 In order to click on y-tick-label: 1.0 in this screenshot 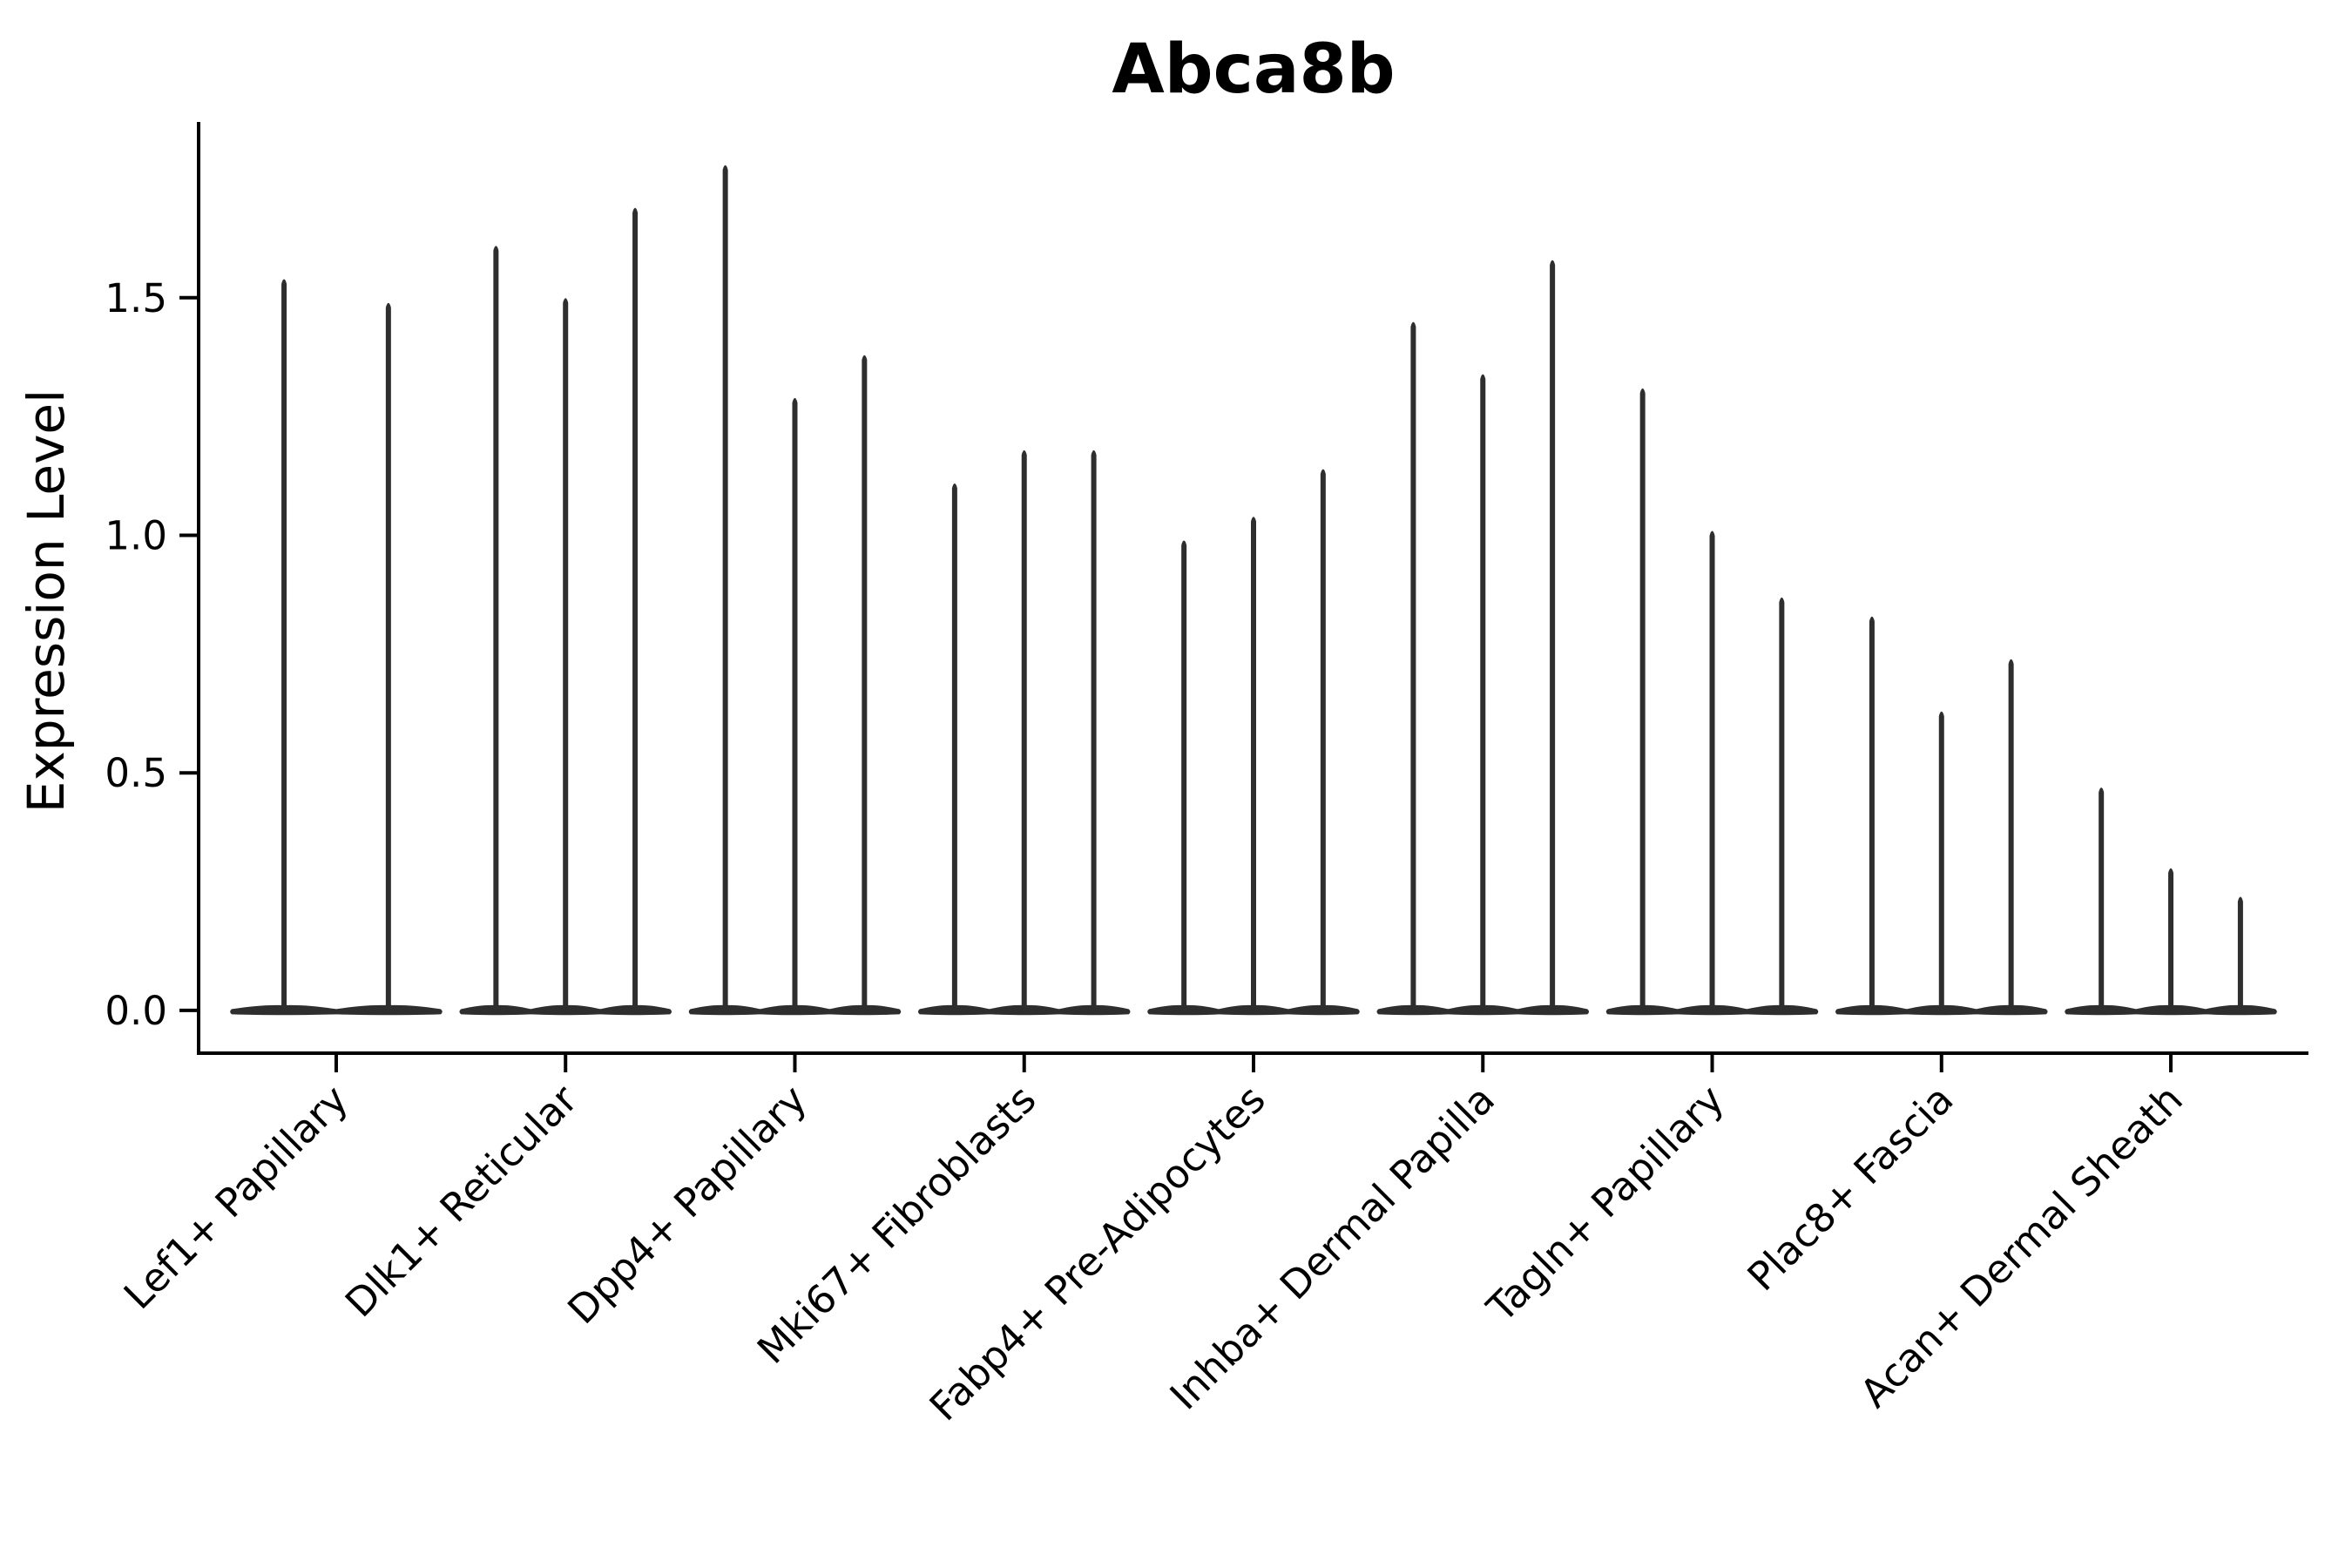, I will do `click(136, 536)`.